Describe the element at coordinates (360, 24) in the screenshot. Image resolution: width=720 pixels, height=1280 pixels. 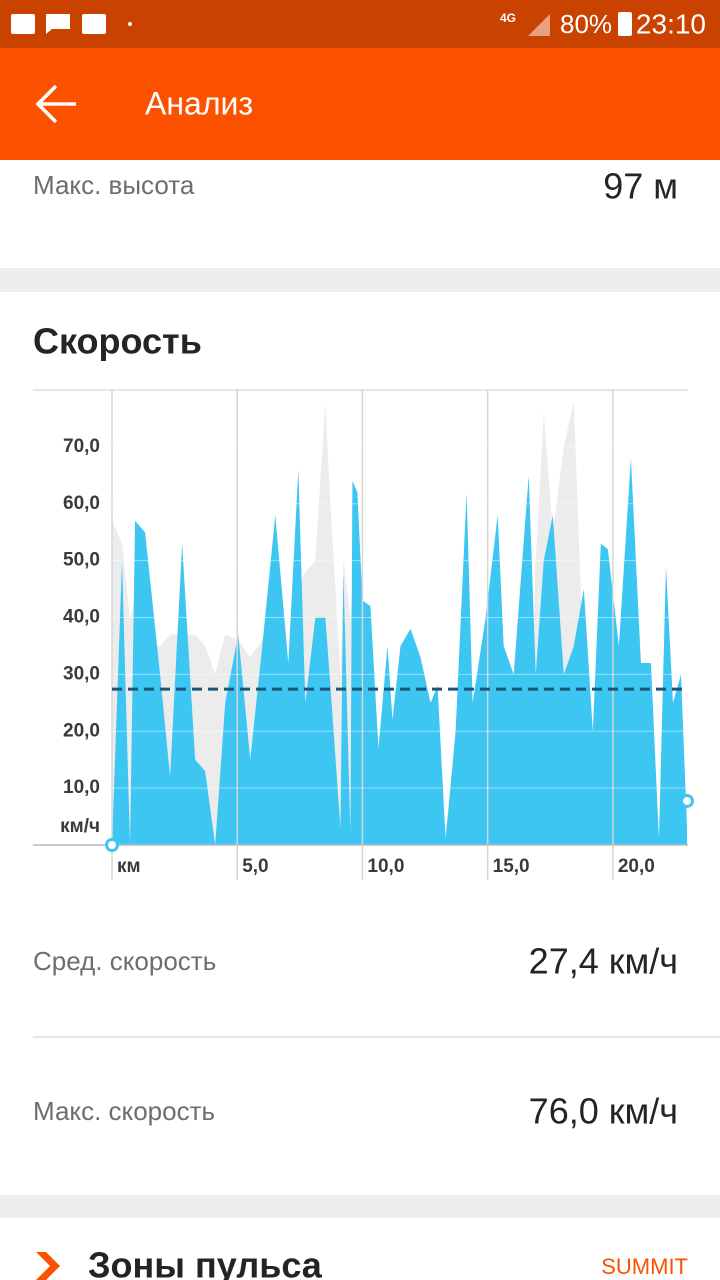
I see `status-bar` at that location.